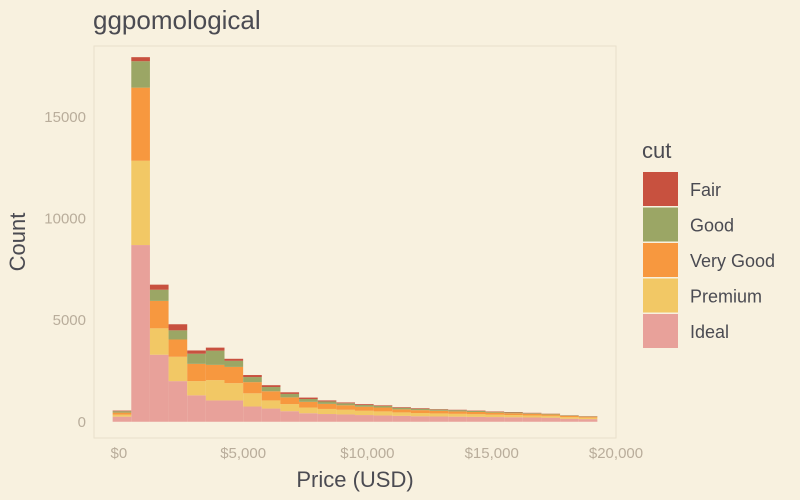 The image size is (800, 500). Describe the element at coordinates (660, 260) in the screenshot. I see `legend-swatch-very-good` at that location.